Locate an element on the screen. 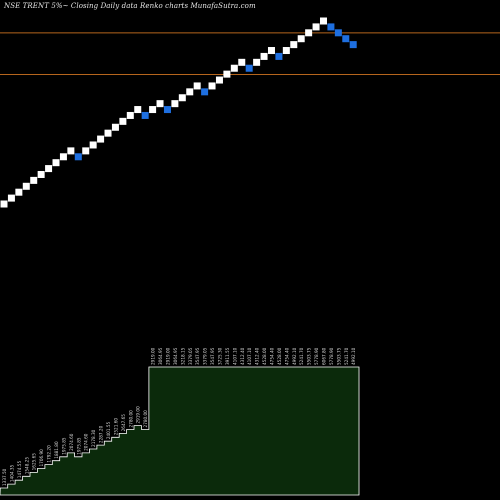 The width and height of the screenshot is (500, 500). volume-label: 3725.30 is located at coordinates (219, 356).